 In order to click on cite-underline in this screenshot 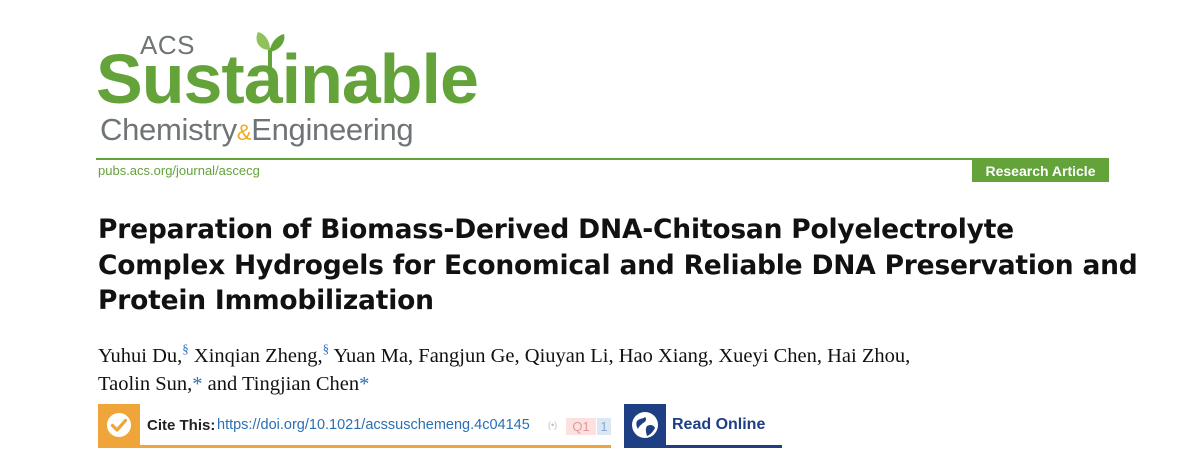, I will do `click(354, 446)`.